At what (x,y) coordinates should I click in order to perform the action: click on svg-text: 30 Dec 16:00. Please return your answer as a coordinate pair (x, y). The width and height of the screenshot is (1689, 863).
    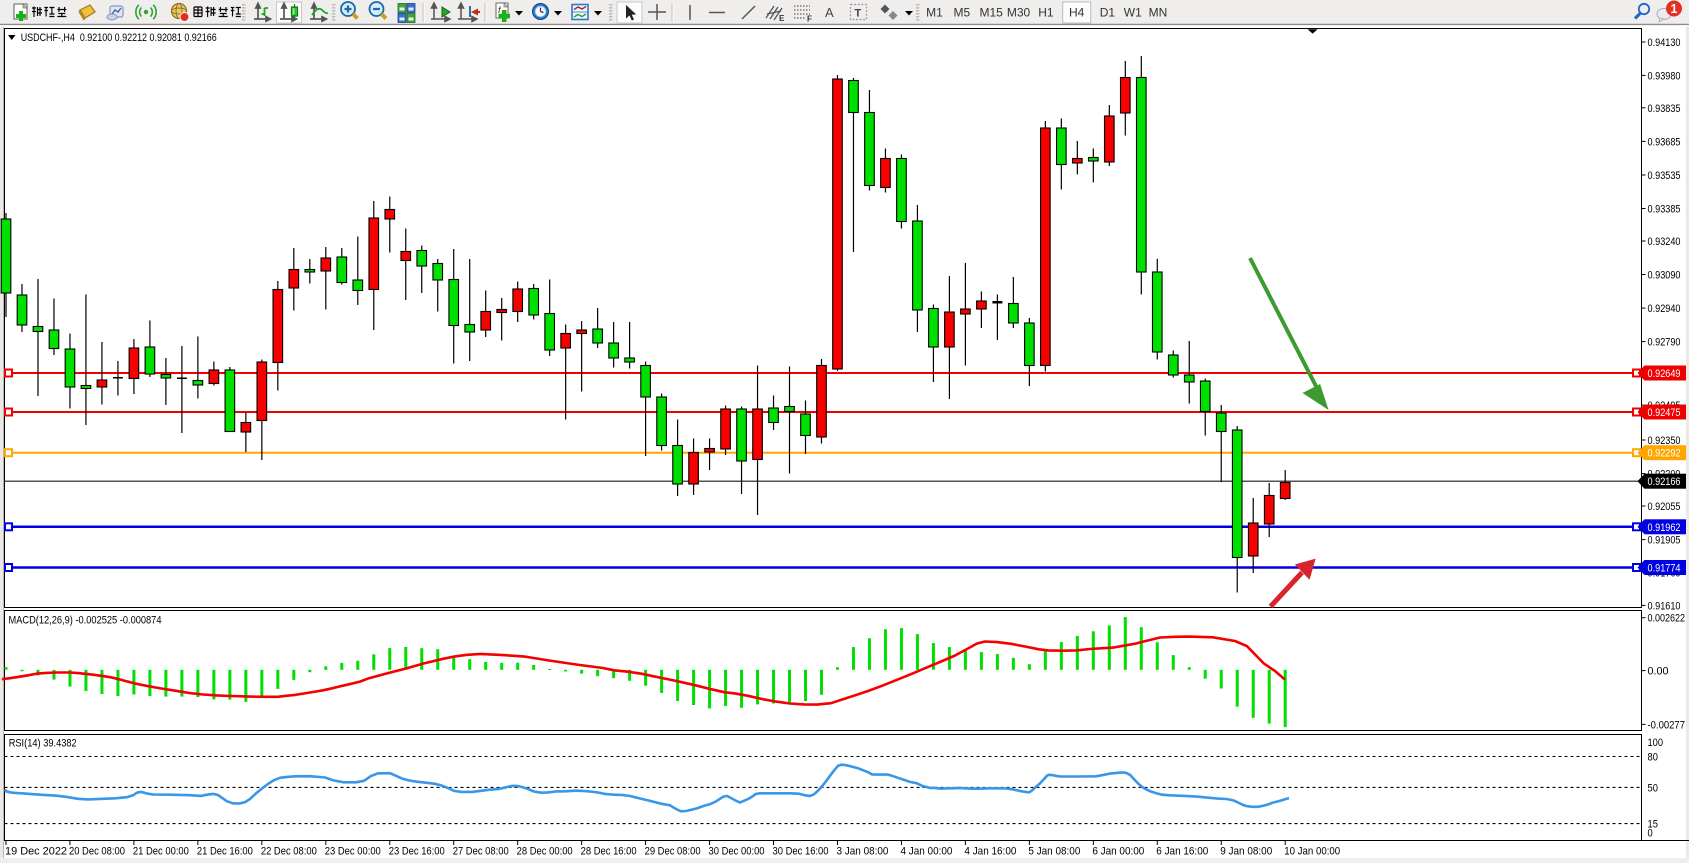
    Looking at the image, I should click on (801, 852).